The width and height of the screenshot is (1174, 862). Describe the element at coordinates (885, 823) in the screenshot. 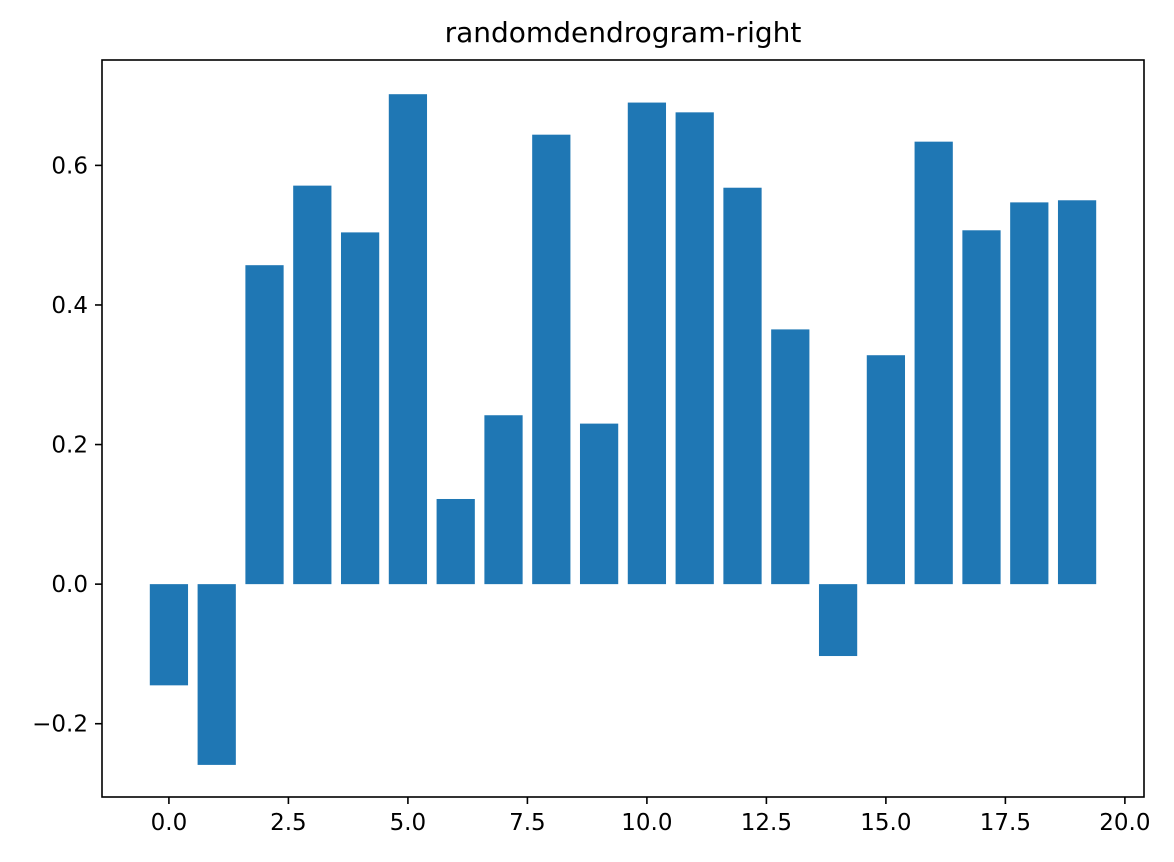

I see `x-tick-label: 15.0` at that location.